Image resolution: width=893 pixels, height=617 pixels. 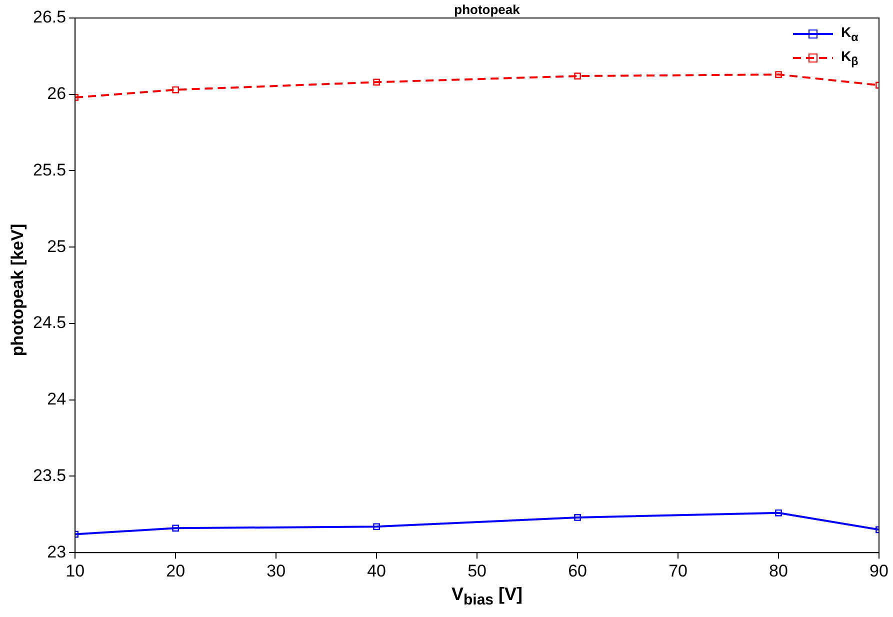 What do you see at coordinates (75, 570) in the screenshot?
I see `x-tick-label: 10` at bounding box center [75, 570].